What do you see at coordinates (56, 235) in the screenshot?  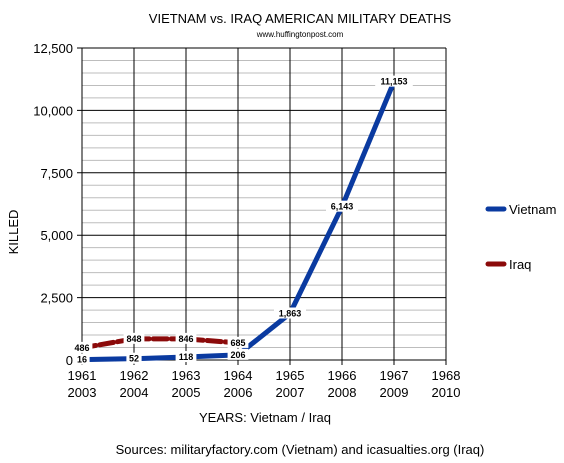 I see `y-tick-label: 5,000` at bounding box center [56, 235].